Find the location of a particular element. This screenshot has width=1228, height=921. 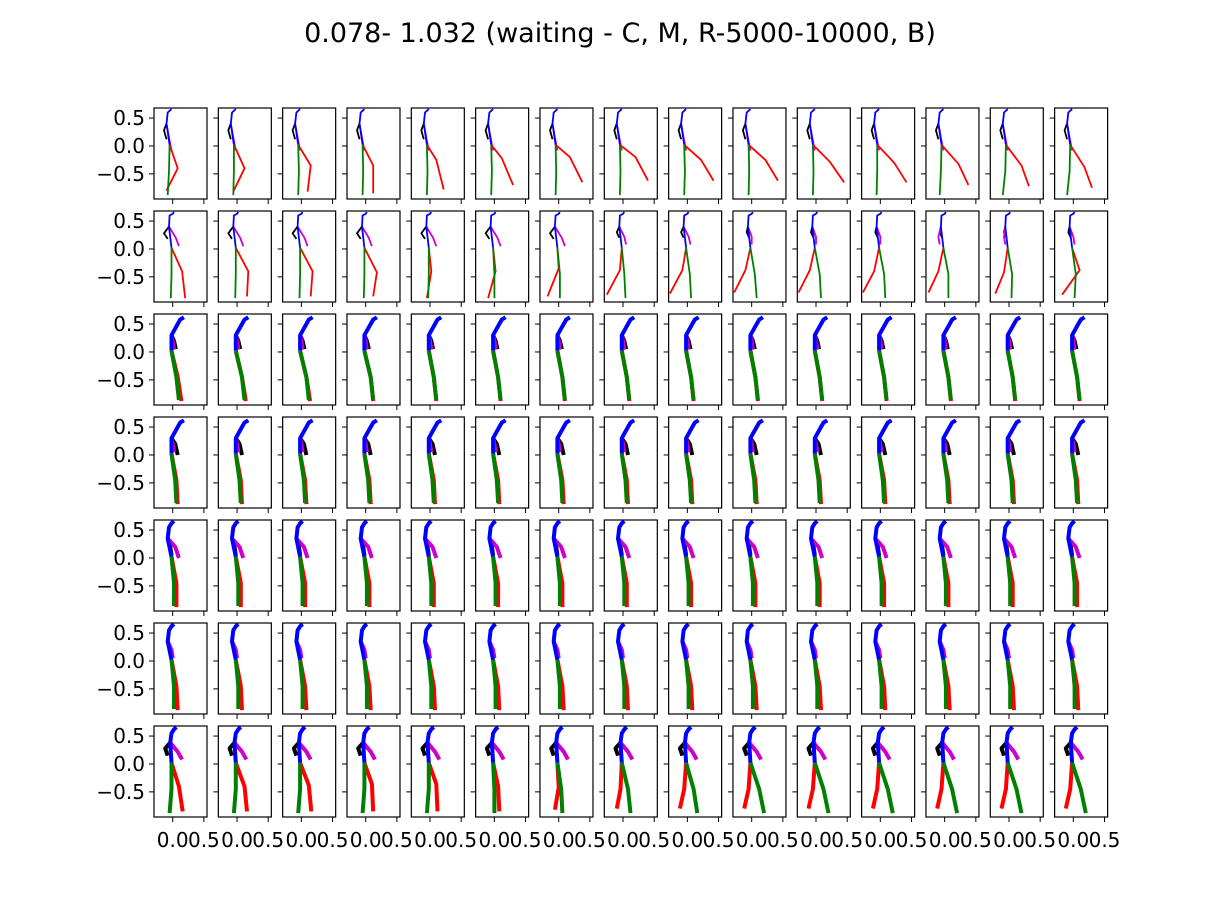

y-tick-label: 0.5 is located at coordinates (129, 633).